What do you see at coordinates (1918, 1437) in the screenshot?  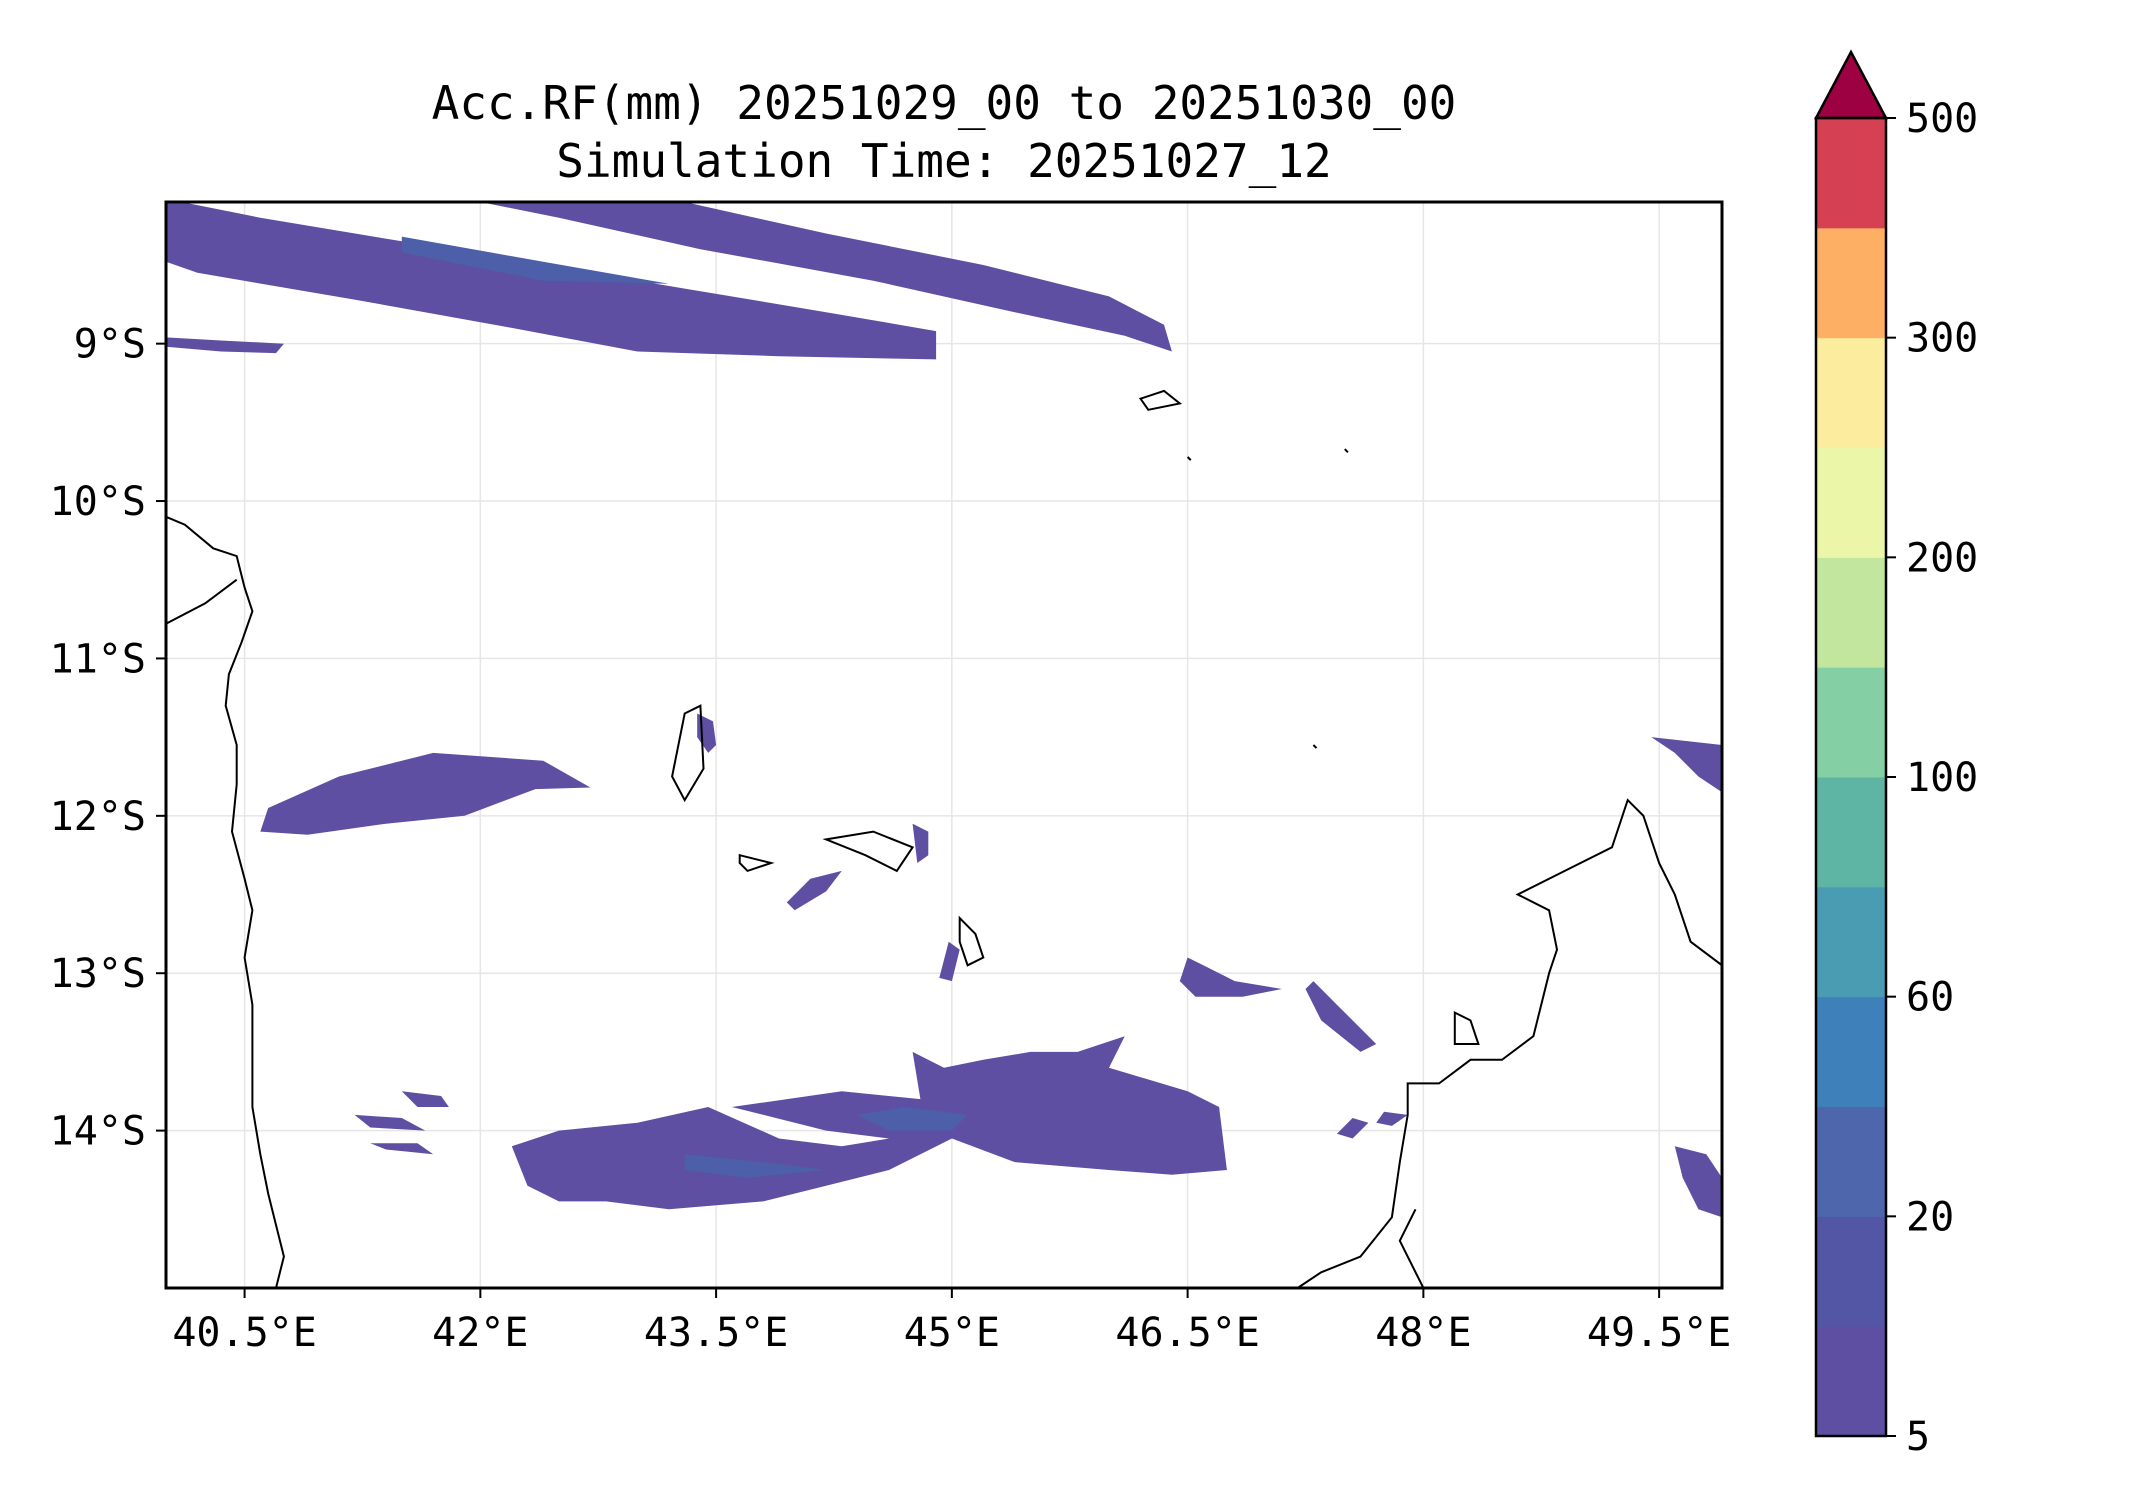 I see `colorbar-tick-label: 5` at bounding box center [1918, 1437].